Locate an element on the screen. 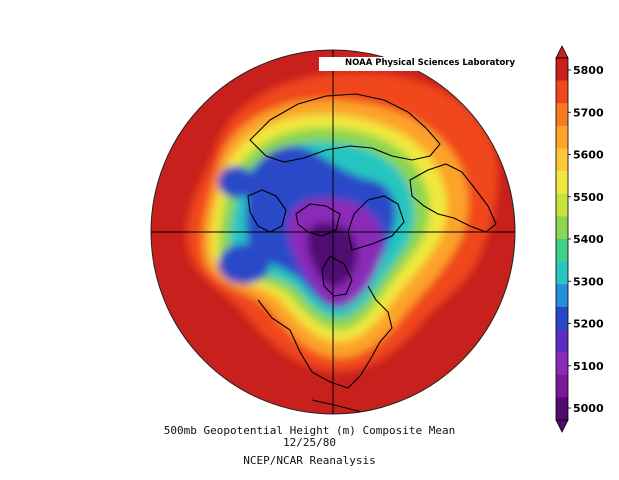 The width and height of the screenshot is (619, 480). colorbar-tick-label: 5400 is located at coordinates (588, 239).